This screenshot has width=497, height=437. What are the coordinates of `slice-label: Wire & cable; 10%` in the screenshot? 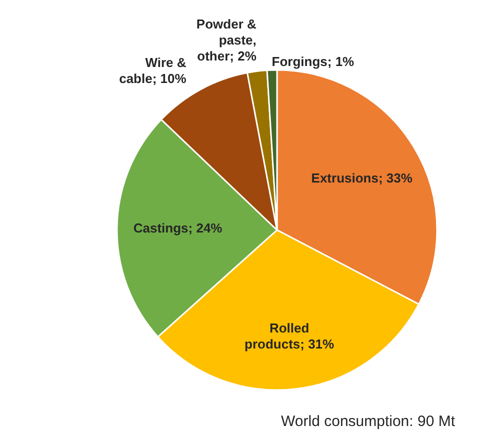 It's located at (153, 70).